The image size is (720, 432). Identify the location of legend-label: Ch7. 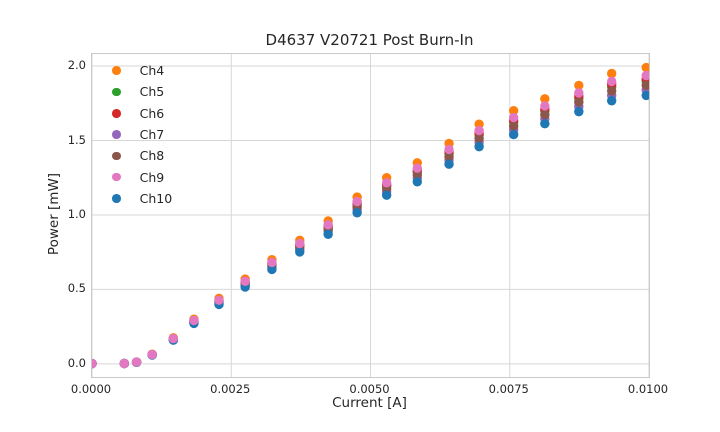
(152, 135).